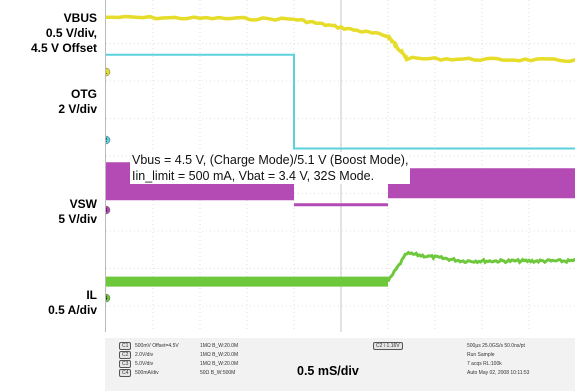 The height and width of the screenshot is (391, 575). Describe the element at coordinates (125, 346) in the screenshot. I see `ch1-badge: C1` at that location.